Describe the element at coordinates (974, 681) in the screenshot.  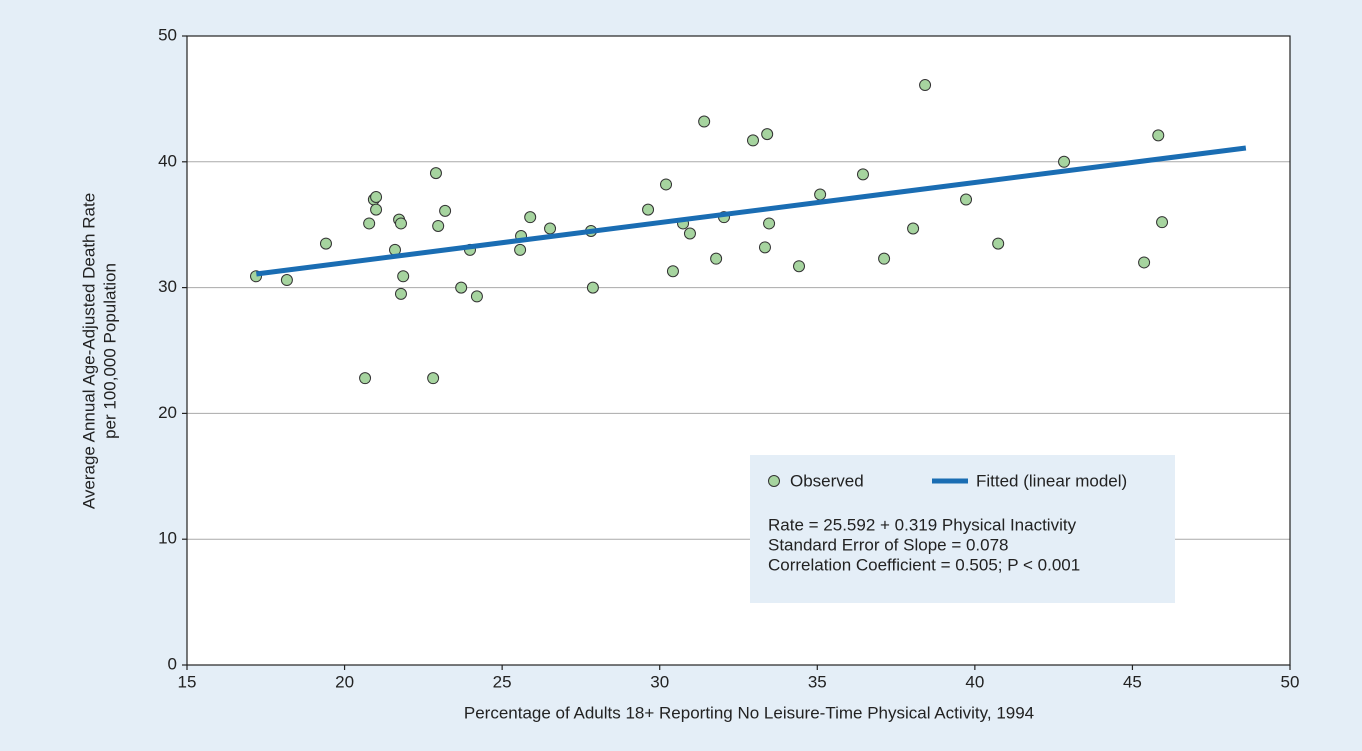
I see `x-tick-label: 40` at that location.